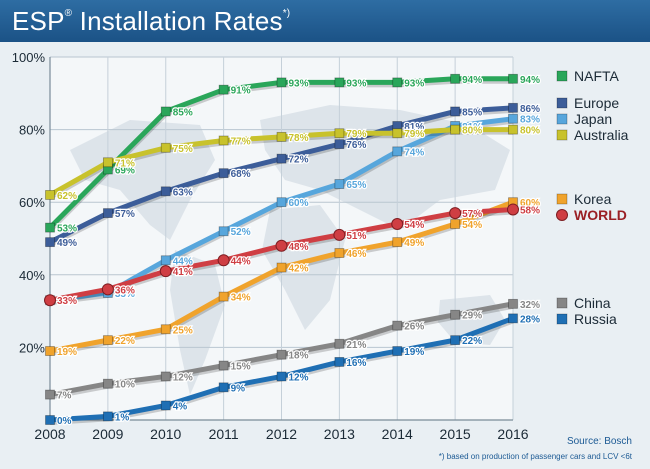 The image size is (650, 469). What do you see at coordinates (68, 13) in the screenshot?
I see `registered-mark: ®` at bounding box center [68, 13].